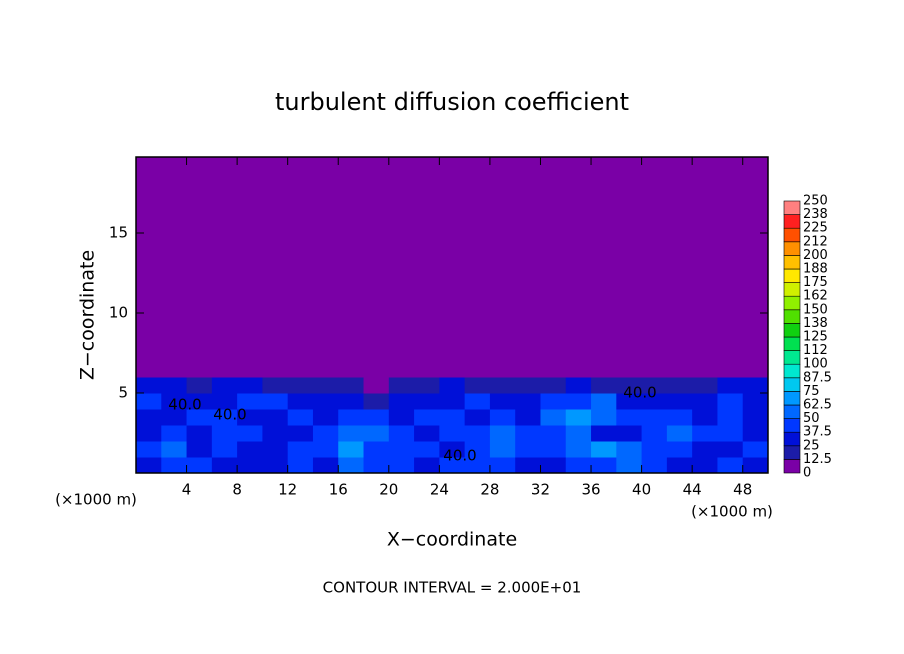 This screenshot has width=904, height=654. I want to click on colorbar-label: 175, so click(815, 282).